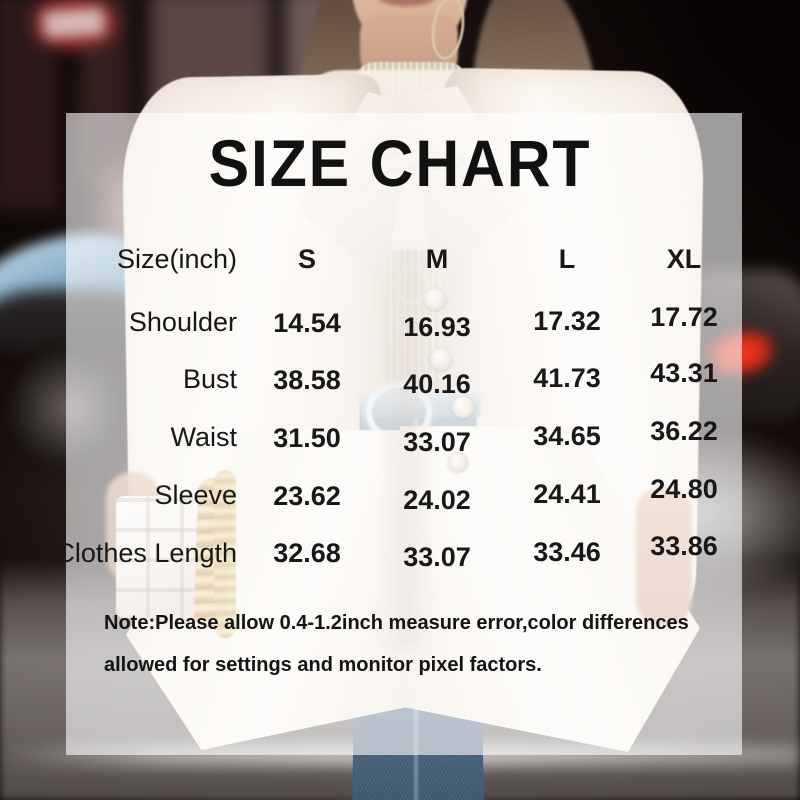 The width and height of the screenshot is (800, 800). I want to click on table-row-label-shoulder: Shoulder, so click(182, 322).